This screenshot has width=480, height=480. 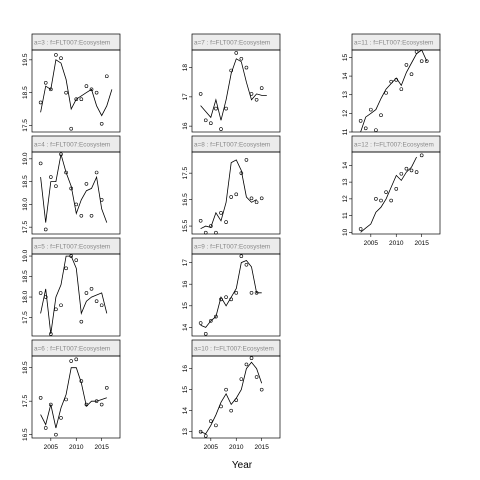 I want to click on fit-line-a=4, so click(x=74, y=188).